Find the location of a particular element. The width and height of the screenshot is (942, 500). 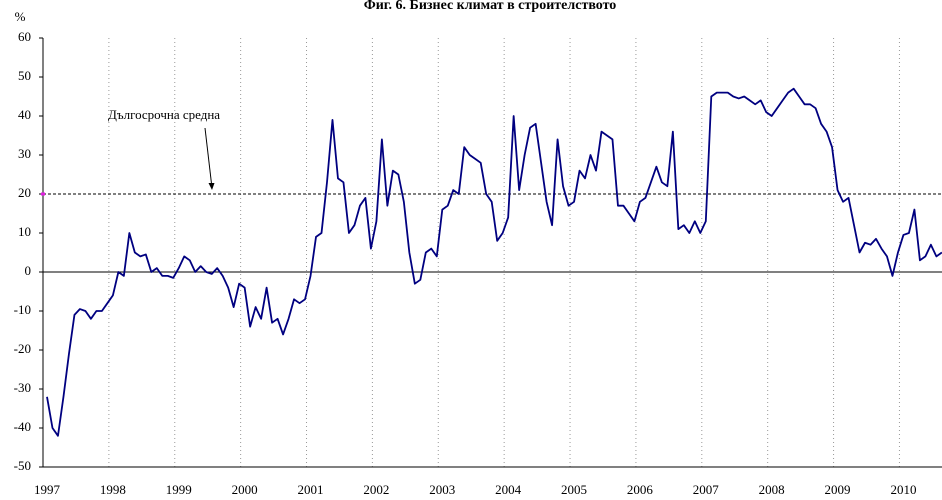

x-tick-label: 2003 is located at coordinates (442, 489).